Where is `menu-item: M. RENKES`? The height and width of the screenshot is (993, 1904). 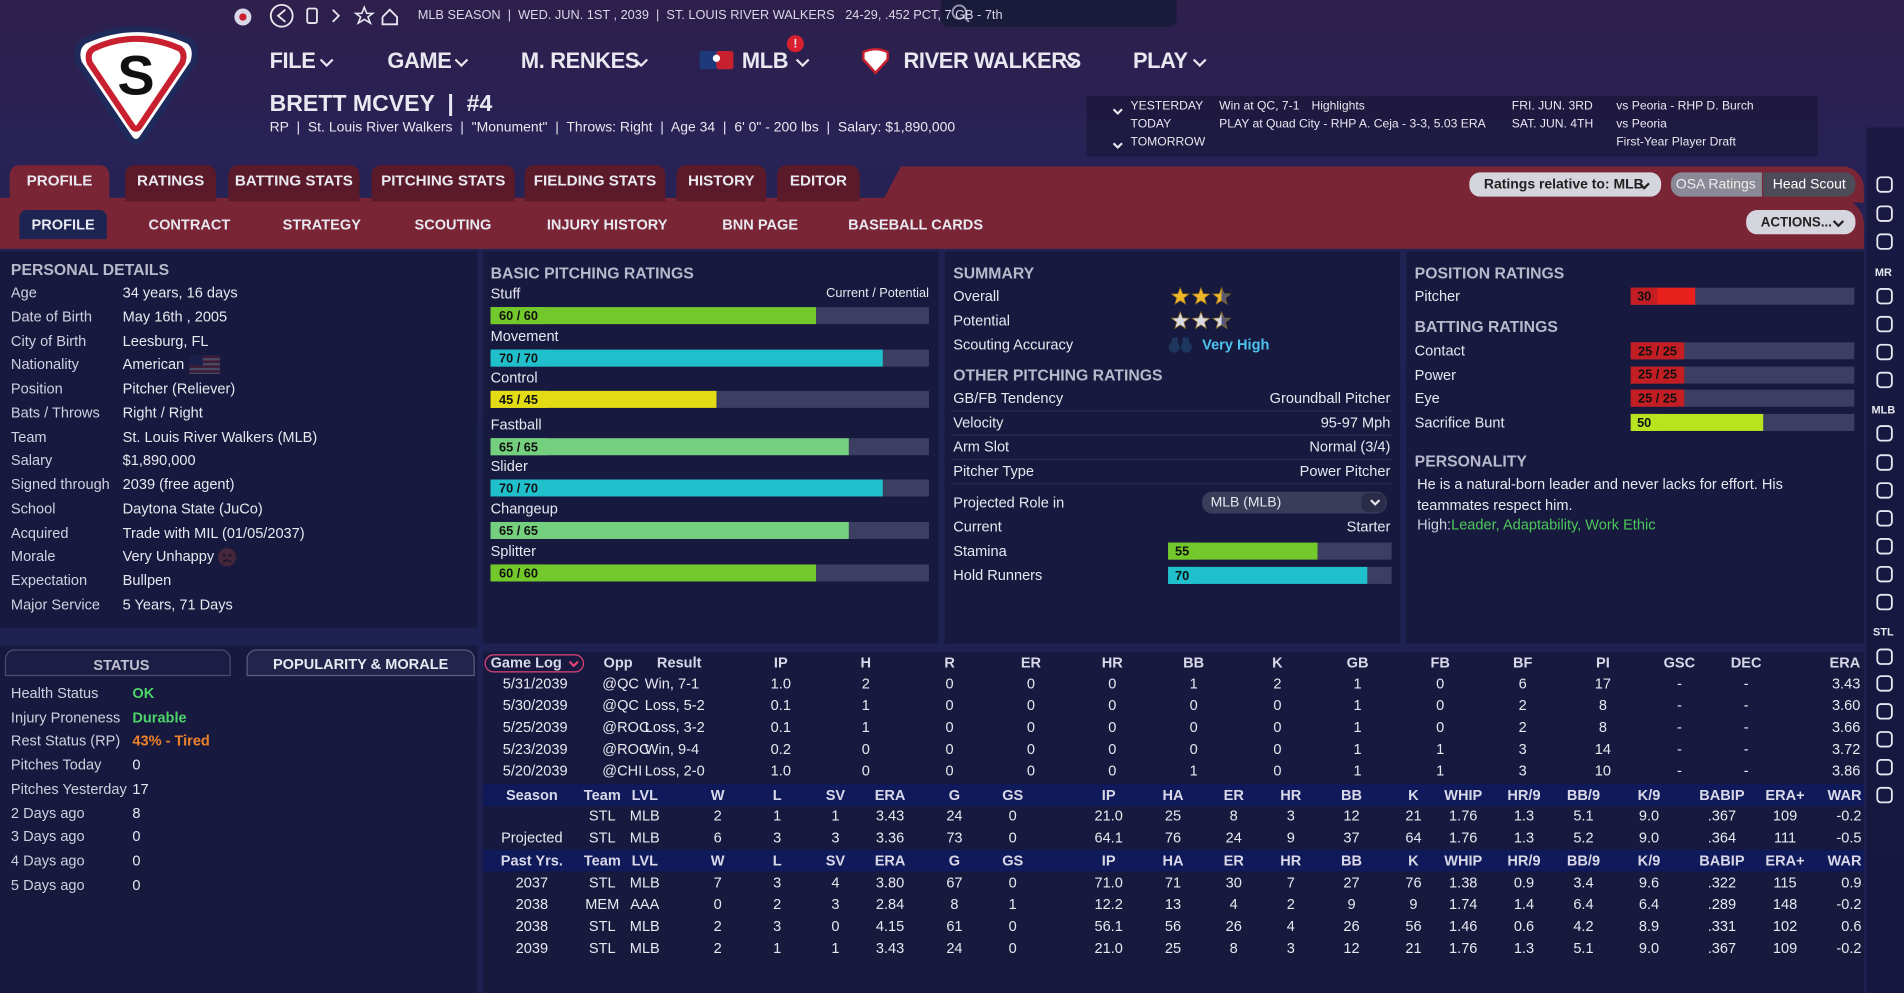 menu-item: M. RENKES is located at coordinates (580, 60).